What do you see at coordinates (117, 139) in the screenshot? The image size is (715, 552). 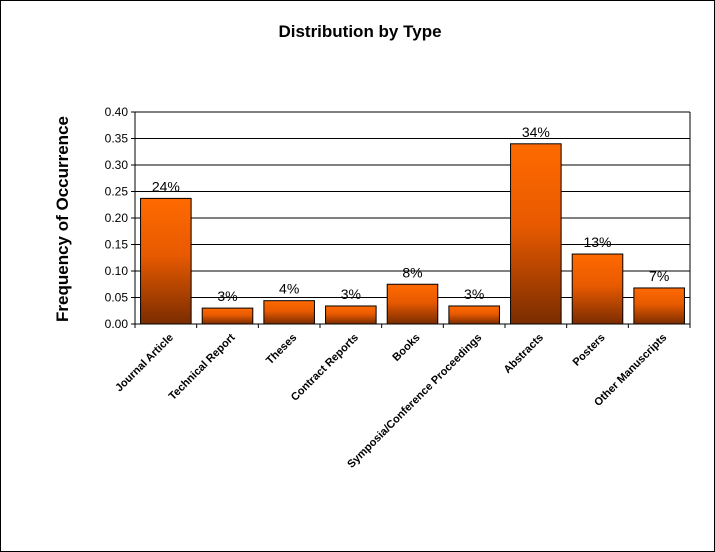 I see `y-tick-label: 0.35` at bounding box center [117, 139].